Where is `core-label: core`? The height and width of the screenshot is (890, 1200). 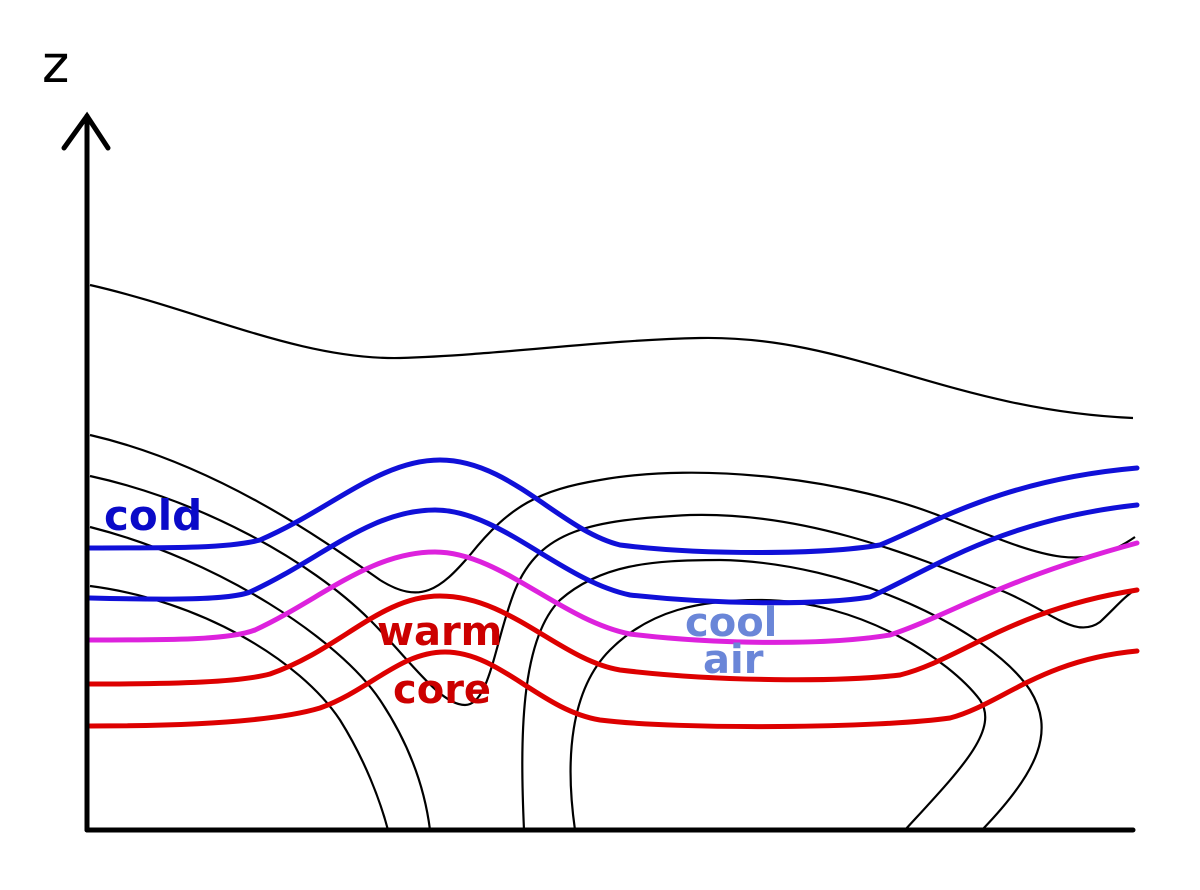 core-label: core is located at coordinates (442, 690).